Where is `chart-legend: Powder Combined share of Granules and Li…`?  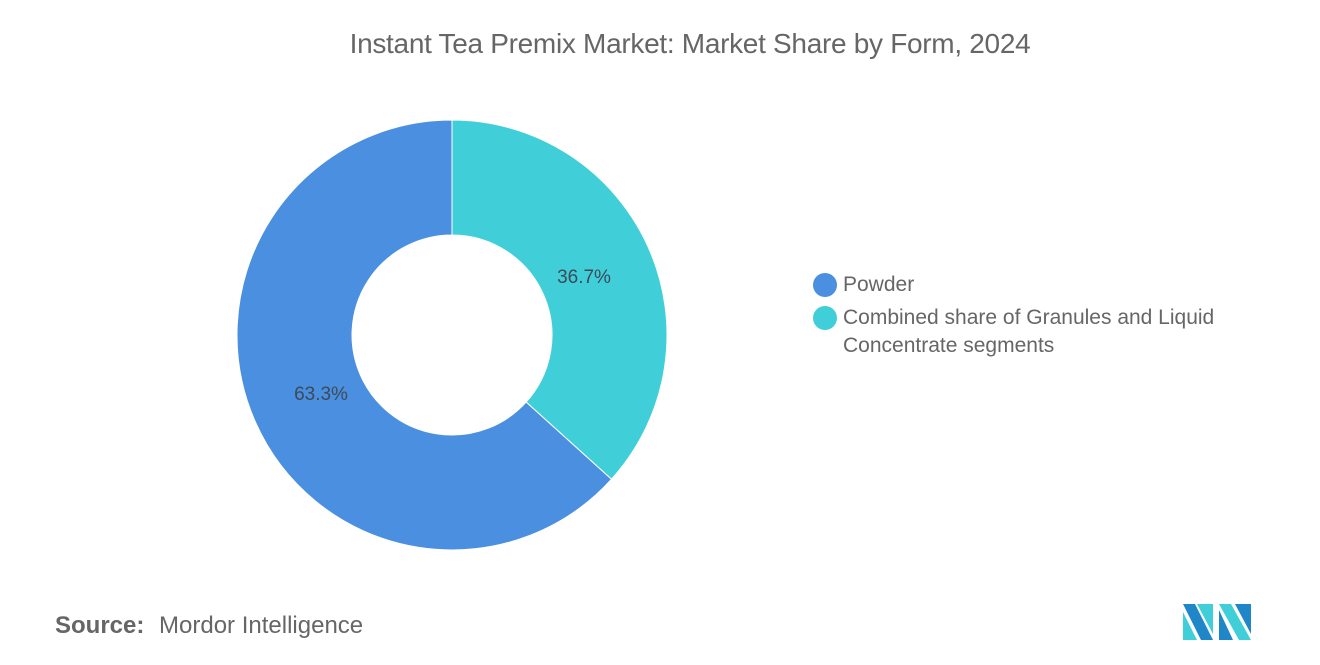 chart-legend: Powder Combined share of Granules and Li… is located at coordinates (1033, 318).